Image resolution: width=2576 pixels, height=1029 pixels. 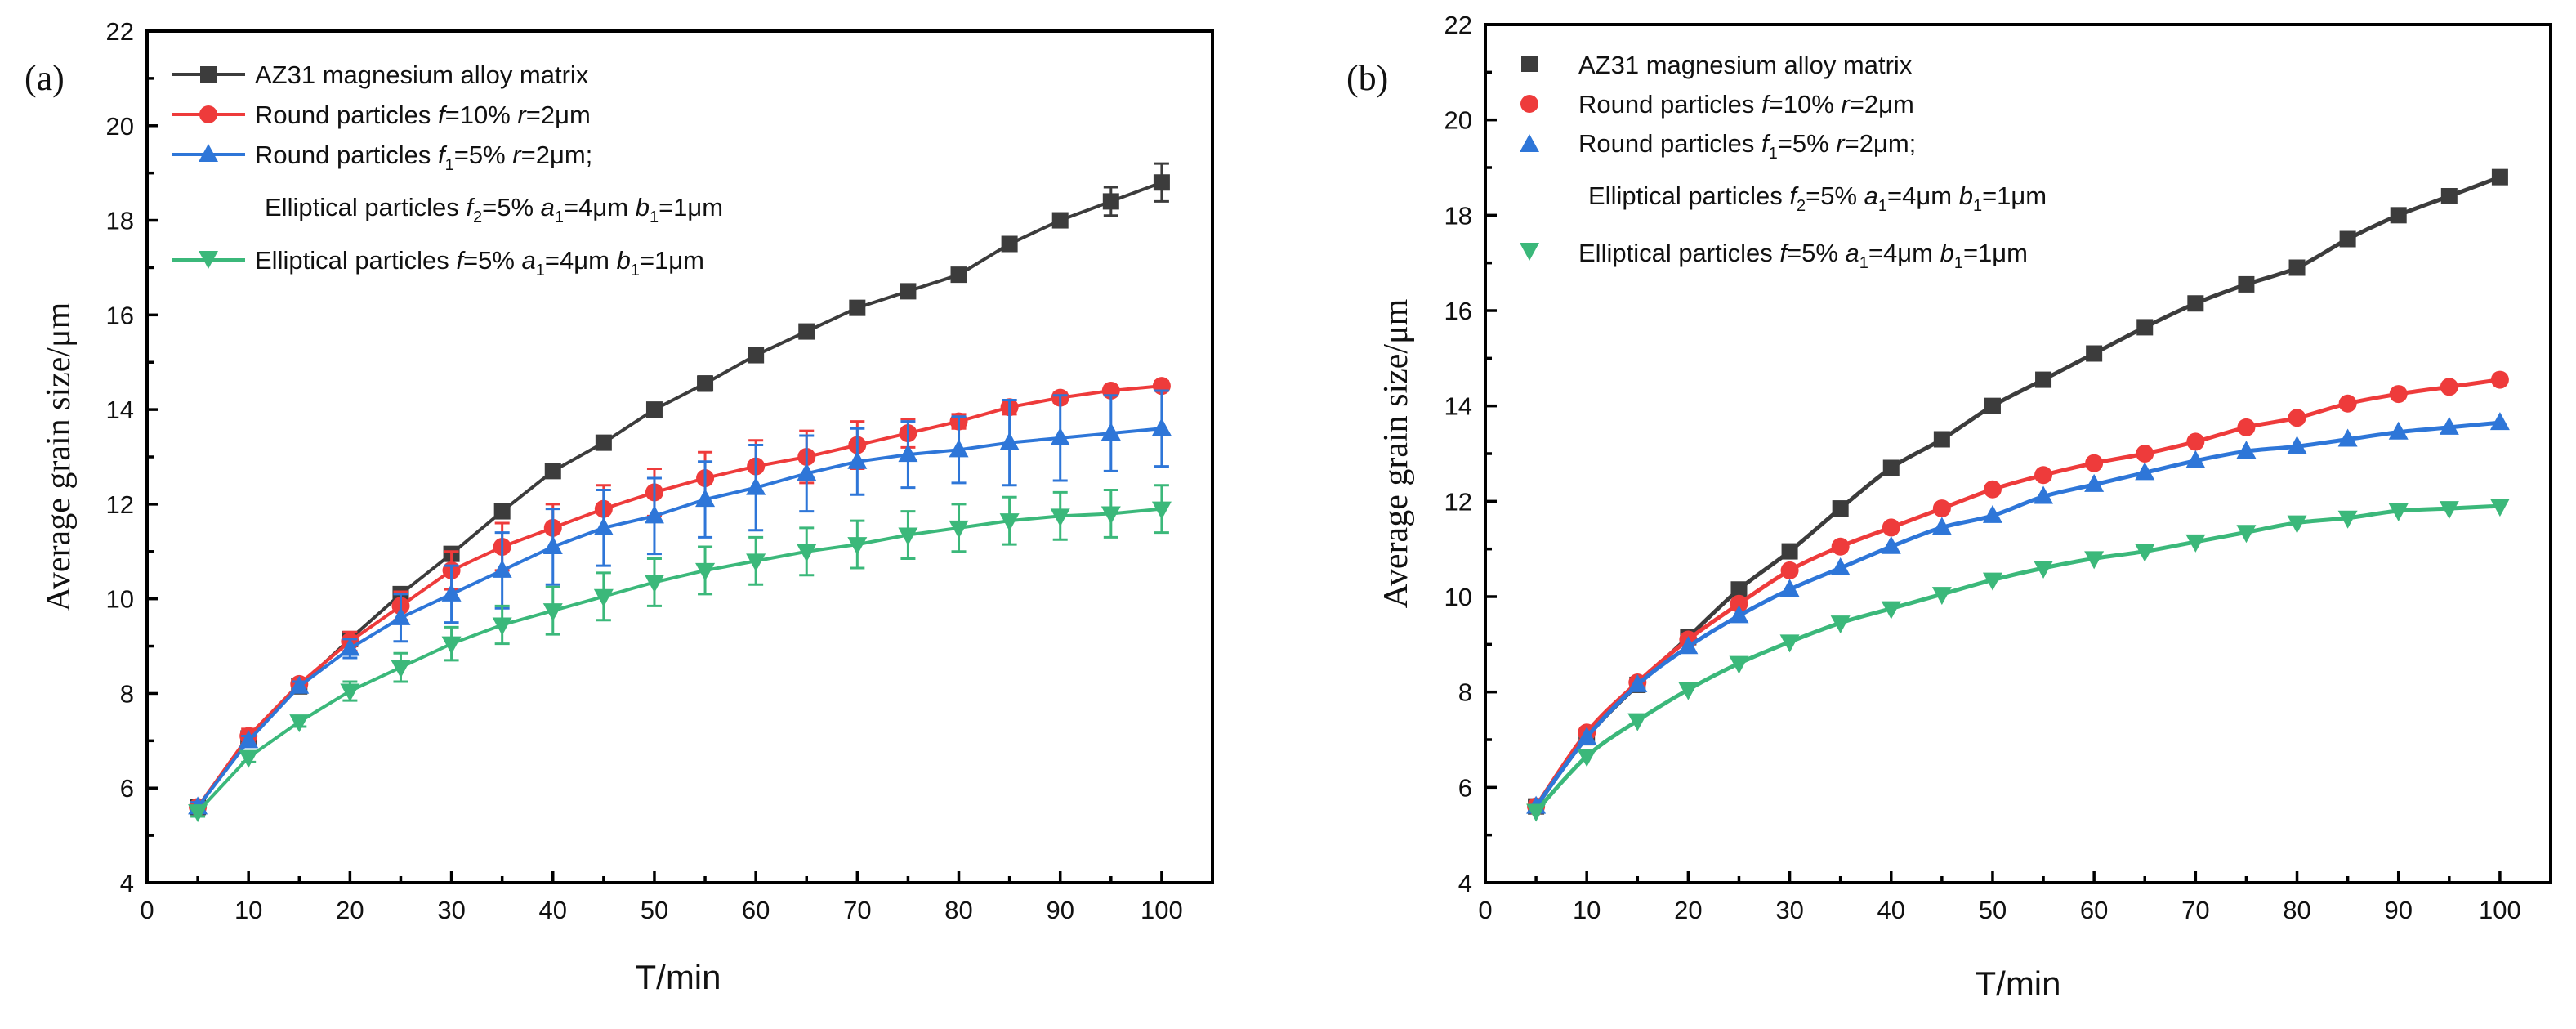 What do you see at coordinates (1458, 406) in the screenshot?
I see `panel-b-y-tick-label: 14` at bounding box center [1458, 406].